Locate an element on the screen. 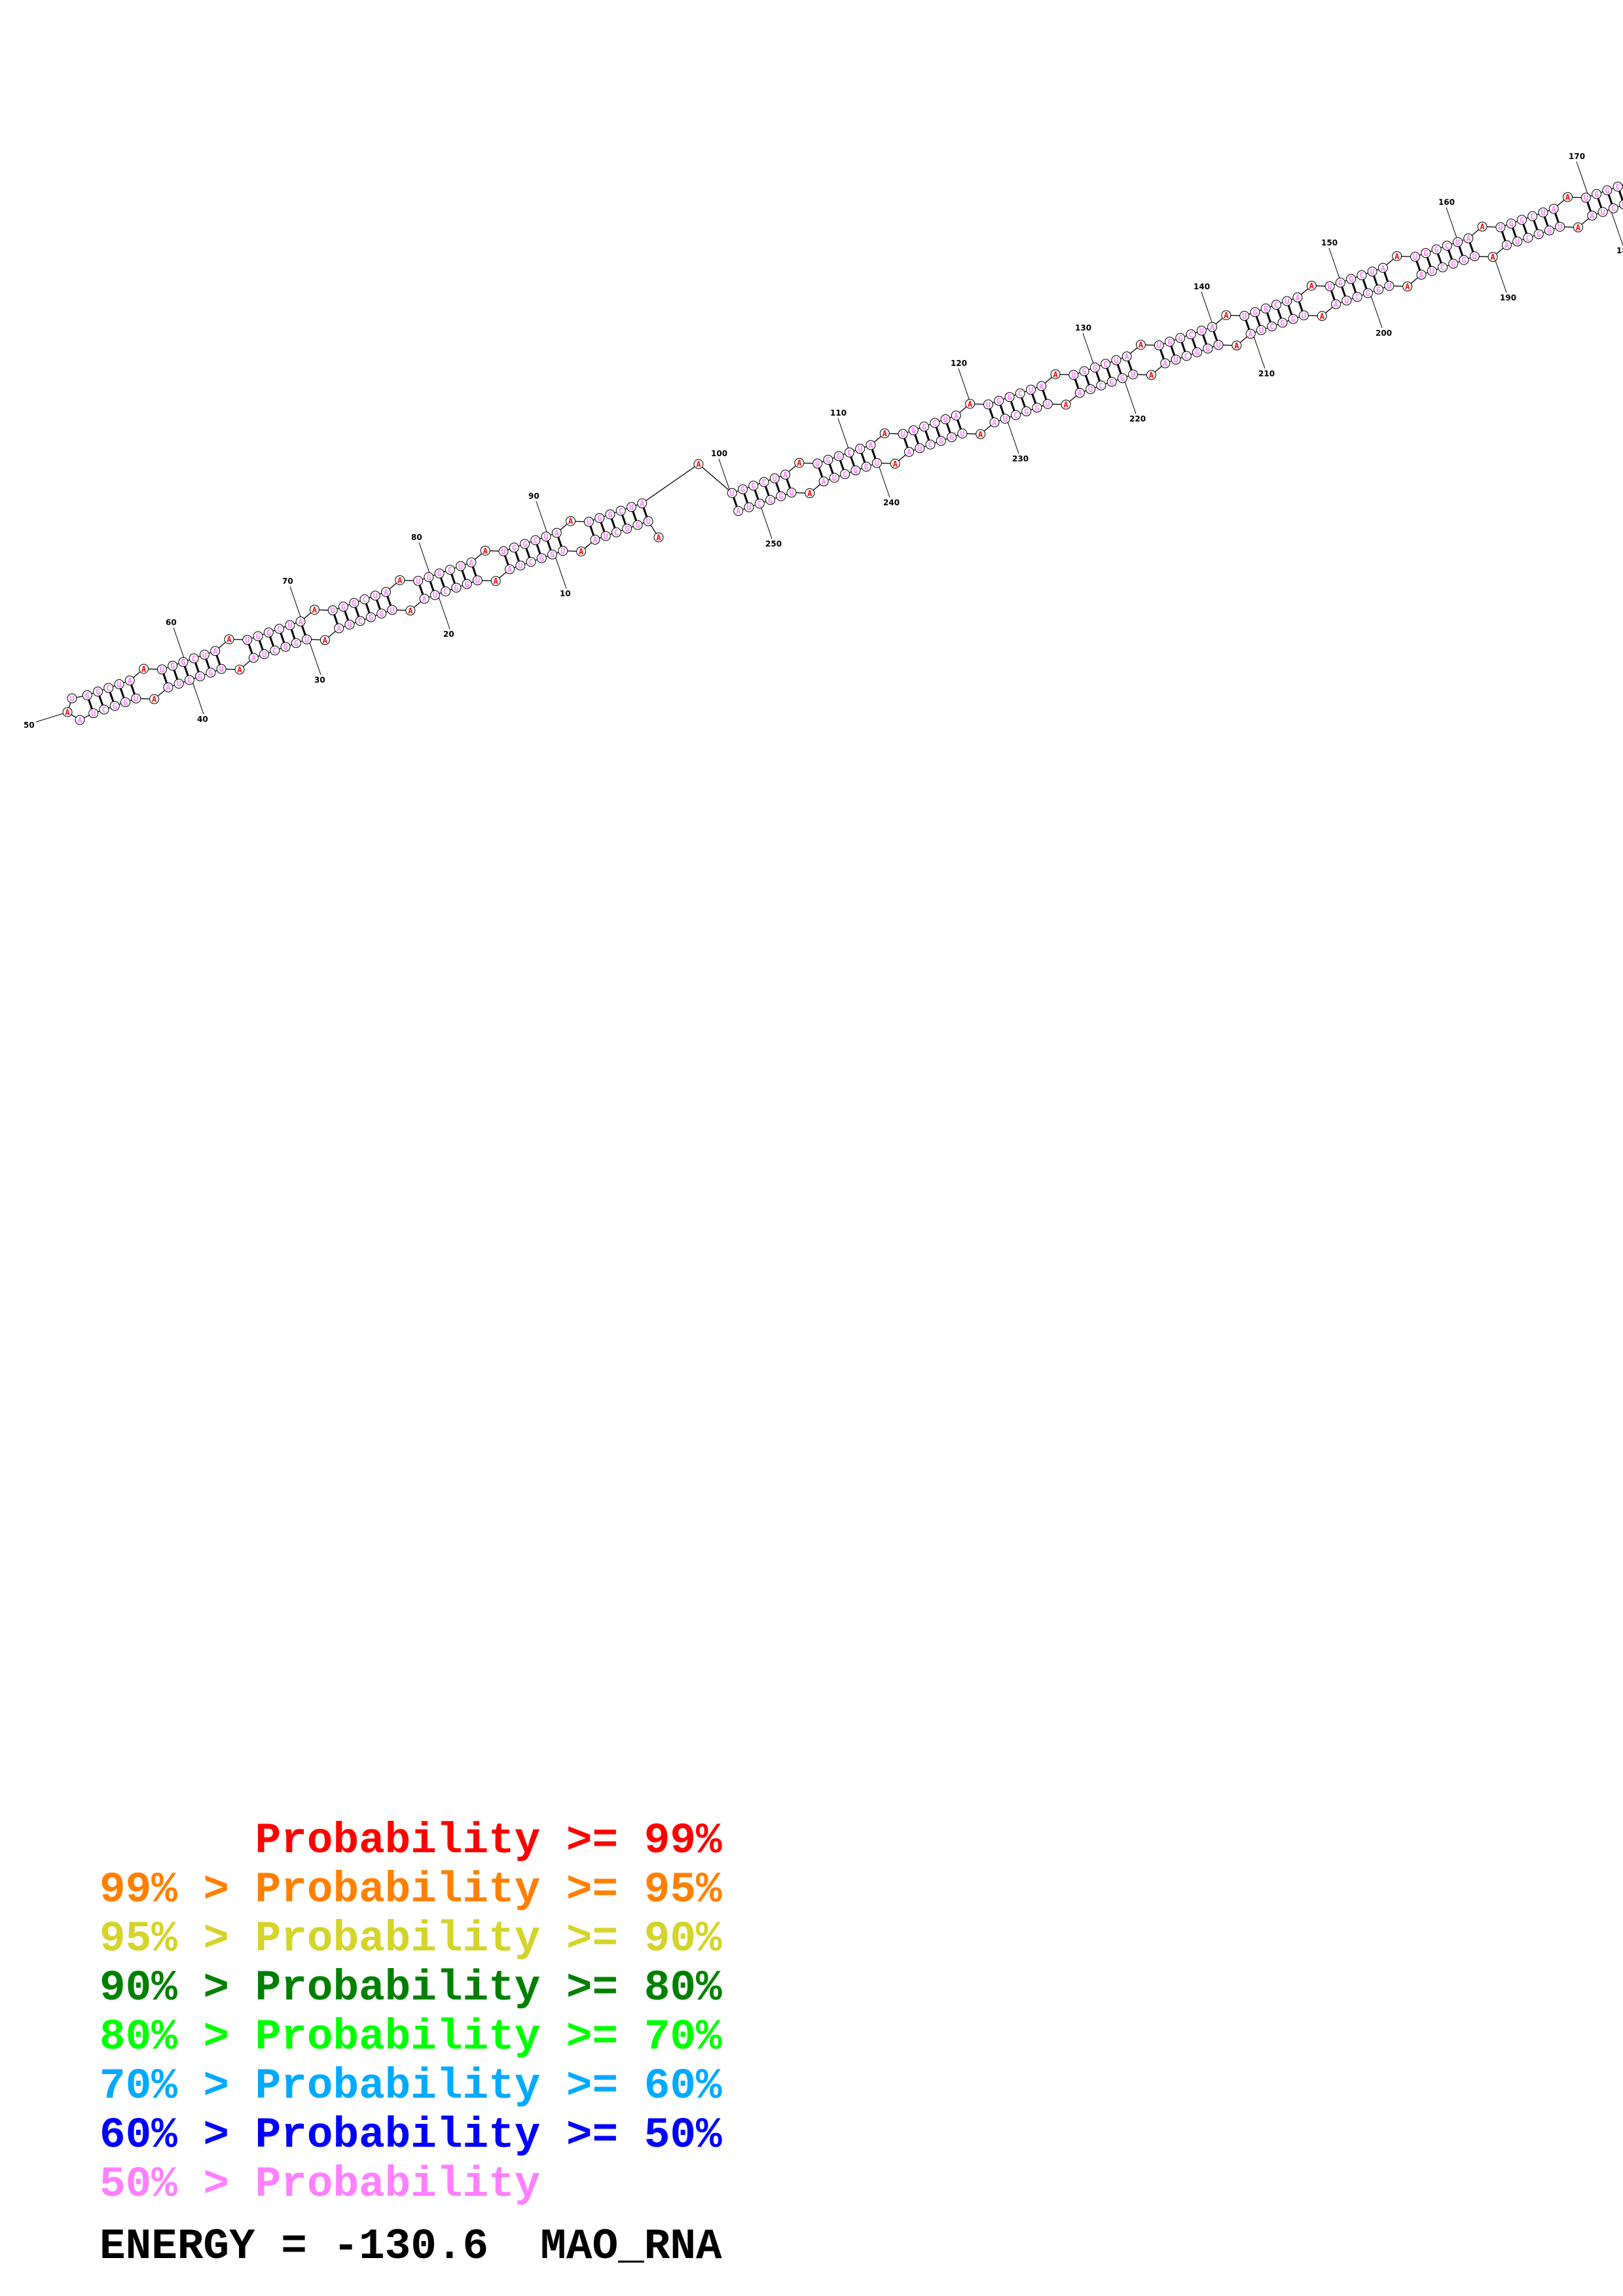 The image size is (1623, 2296). position-number: 200 is located at coordinates (1384, 333).